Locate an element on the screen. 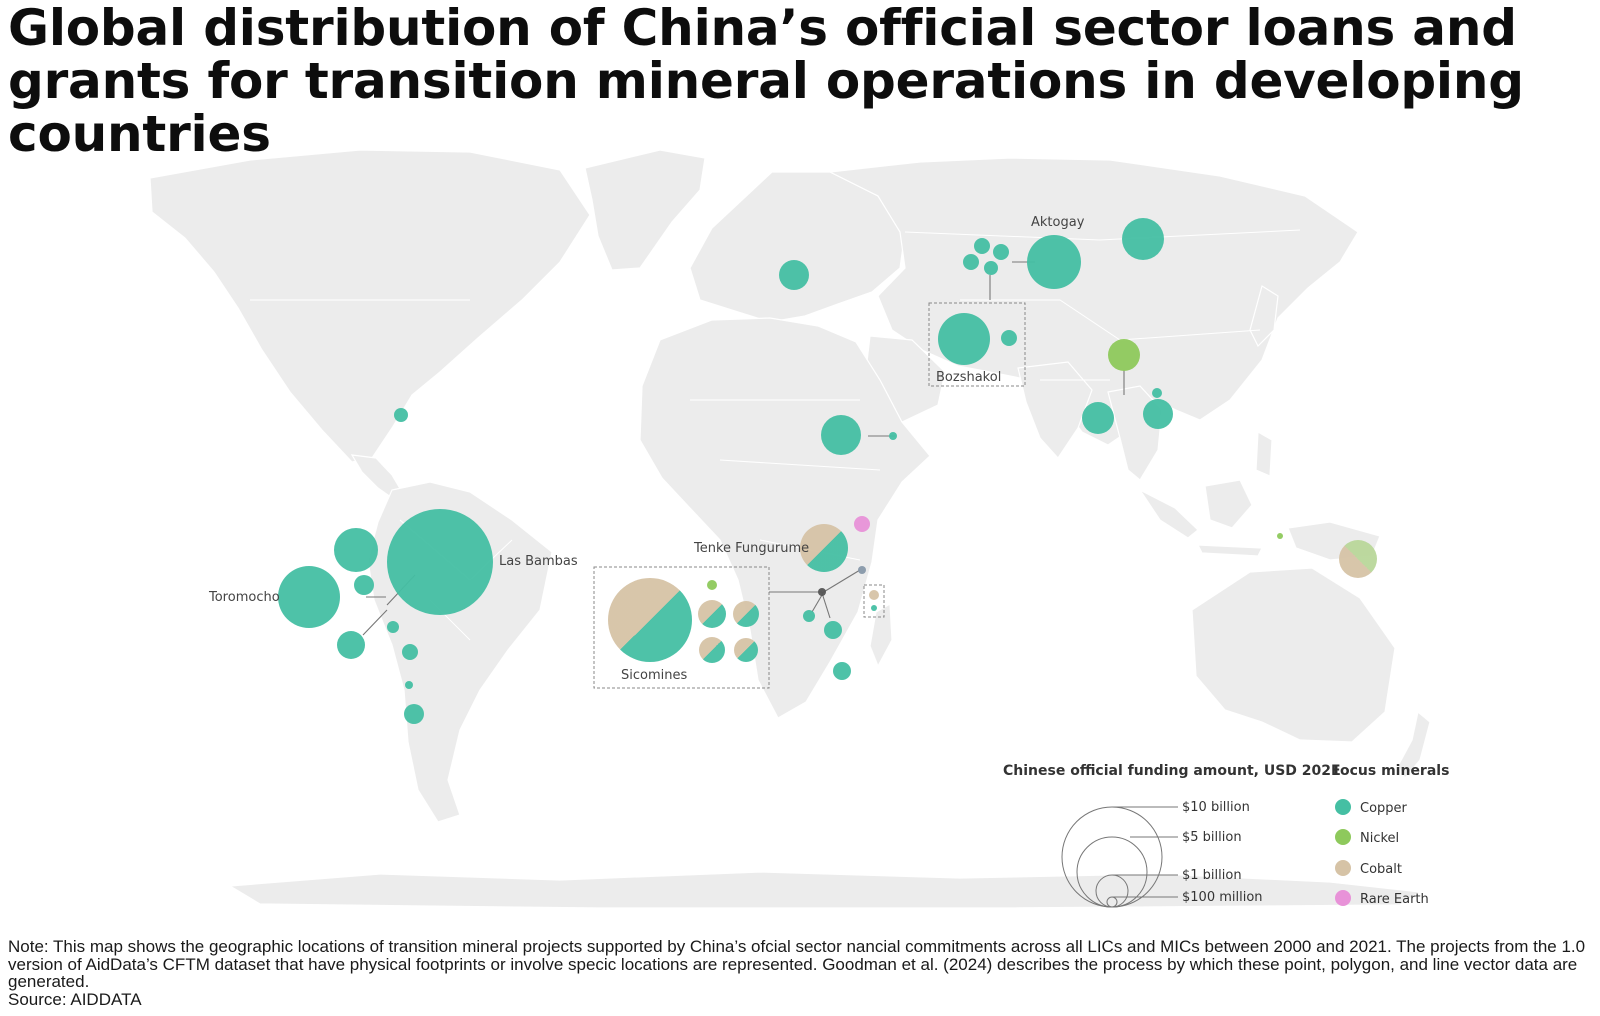 The width and height of the screenshot is (1600, 1016). bubble-cuba is located at coordinates (401, 415).